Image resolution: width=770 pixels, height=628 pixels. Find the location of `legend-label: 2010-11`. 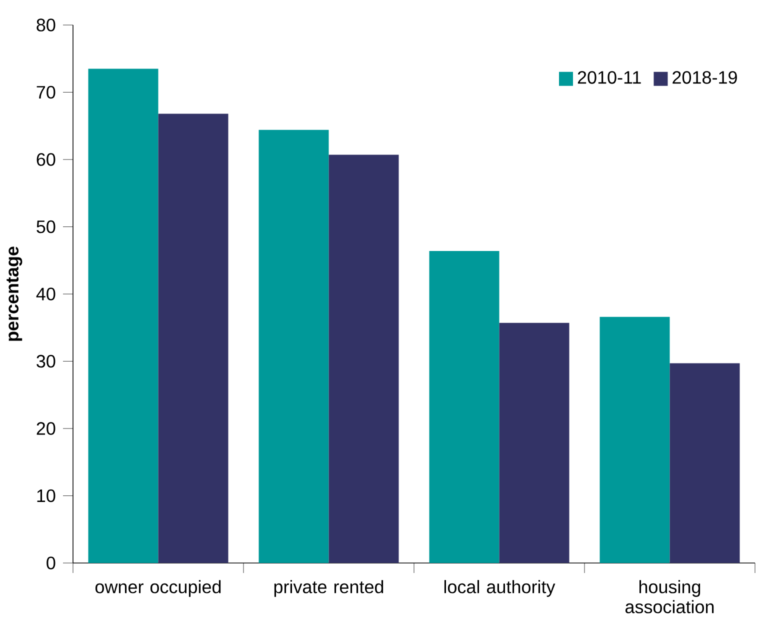

legend-label: 2010-11 is located at coordinates (609, 77).